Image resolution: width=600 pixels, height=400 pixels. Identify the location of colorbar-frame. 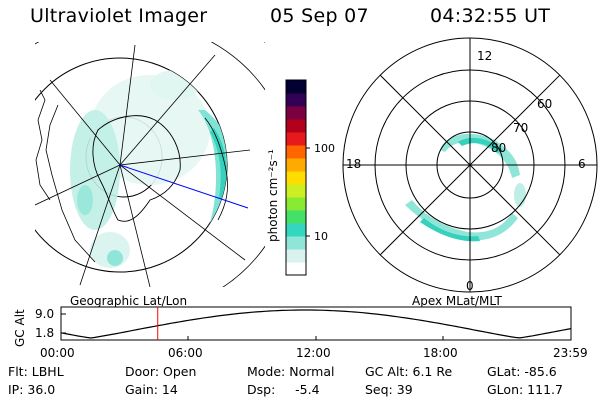
(296, 177).